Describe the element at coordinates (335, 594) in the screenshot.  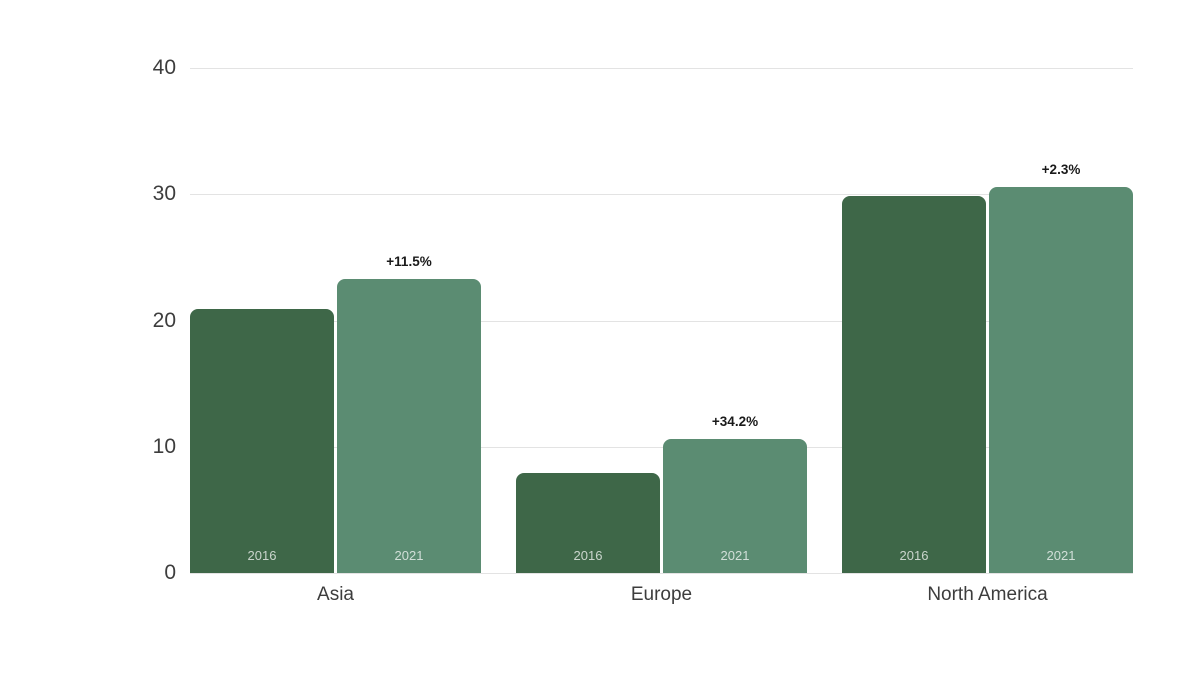
I see `x-axis-category-label: Asia` at that location.